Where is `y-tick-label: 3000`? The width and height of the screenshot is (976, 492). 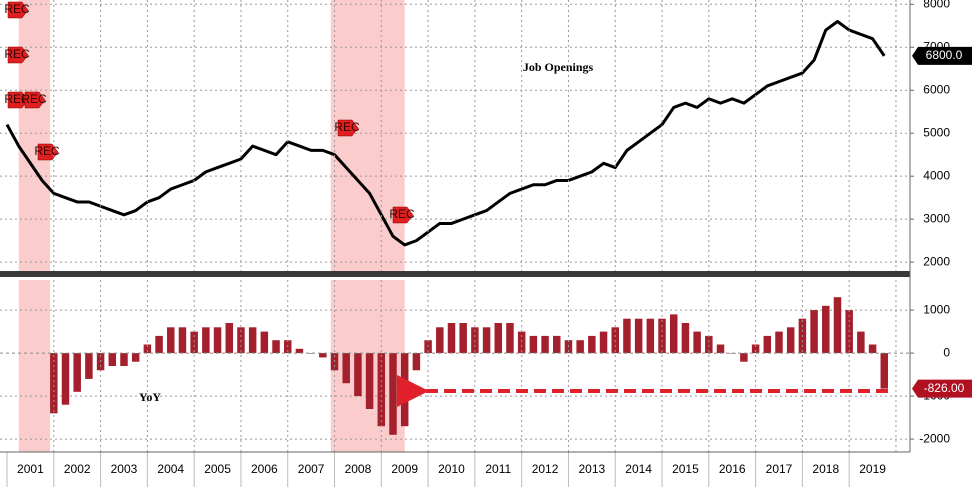 y-tick-label: 3000 is located at coordinates (936, 218).